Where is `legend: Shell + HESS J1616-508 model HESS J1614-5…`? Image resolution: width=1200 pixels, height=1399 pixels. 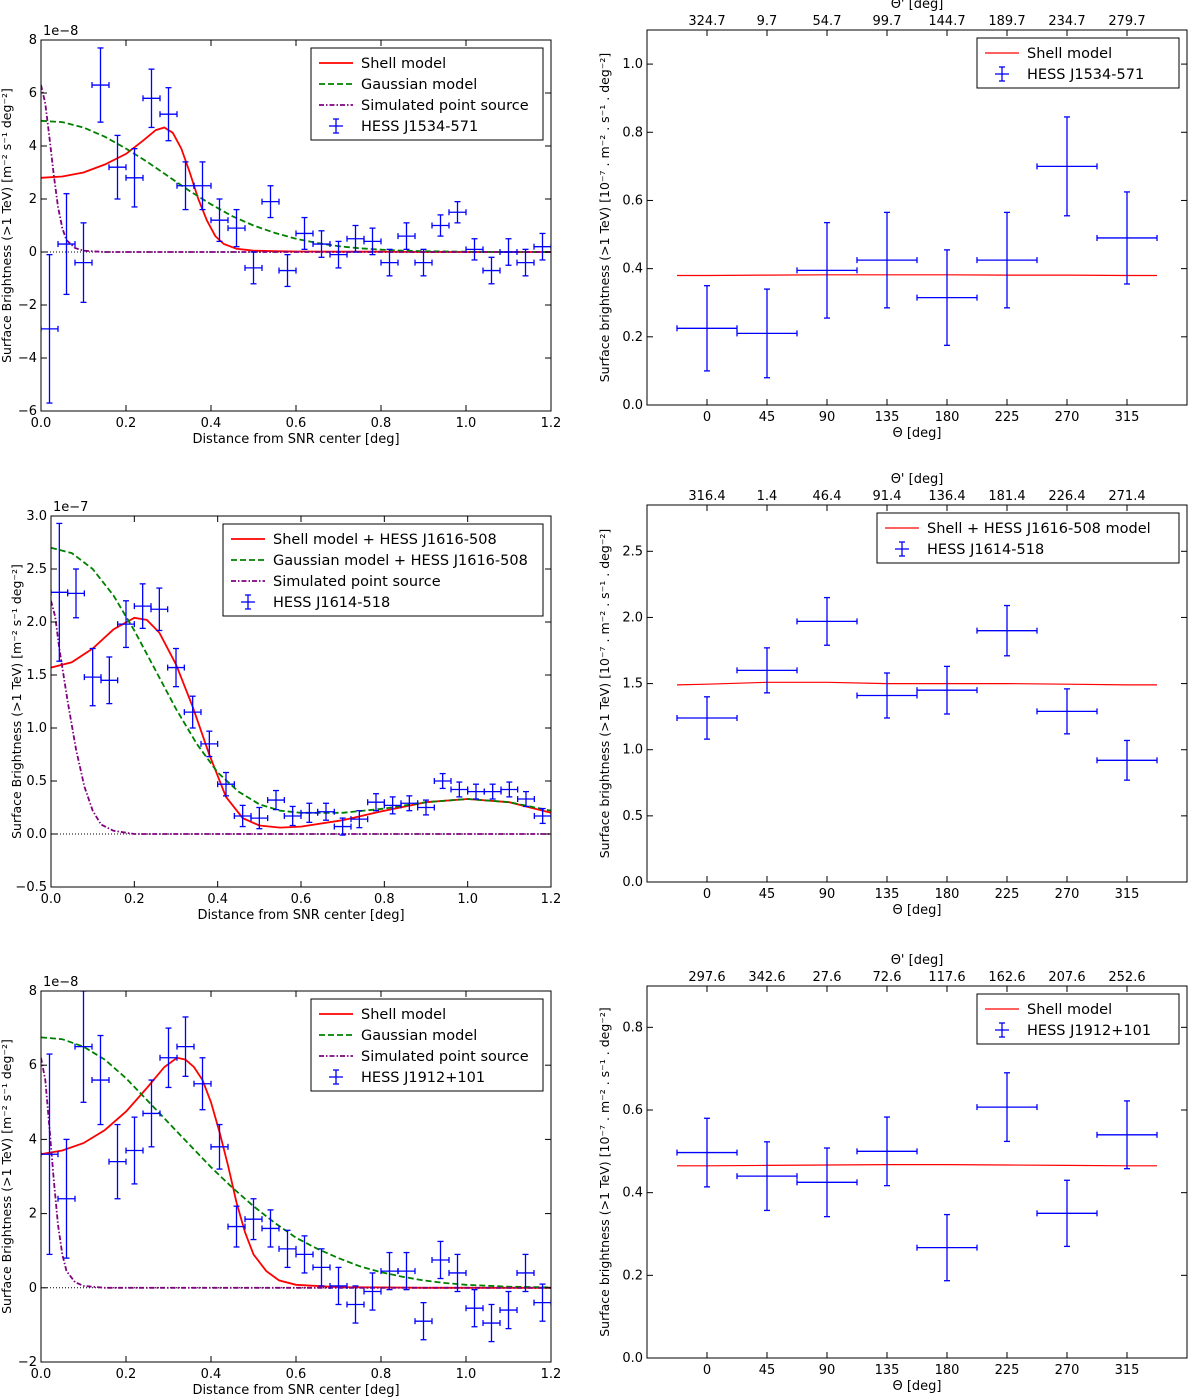
legend: Shell + HESS J1616-508 model HESS J1614-5… is located at coordinates (1028, 538).